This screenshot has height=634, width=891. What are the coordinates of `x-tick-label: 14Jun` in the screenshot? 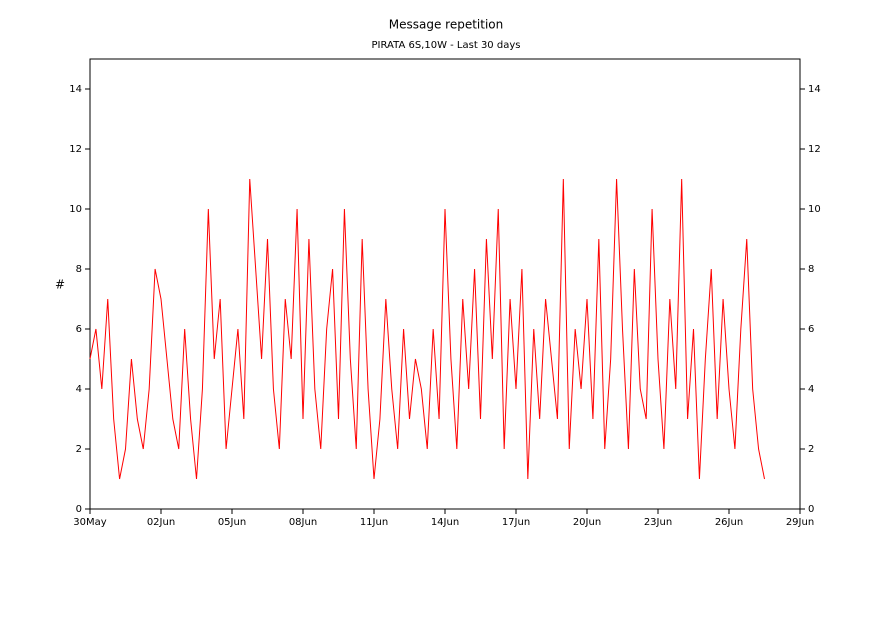 It's located at (445, 522).